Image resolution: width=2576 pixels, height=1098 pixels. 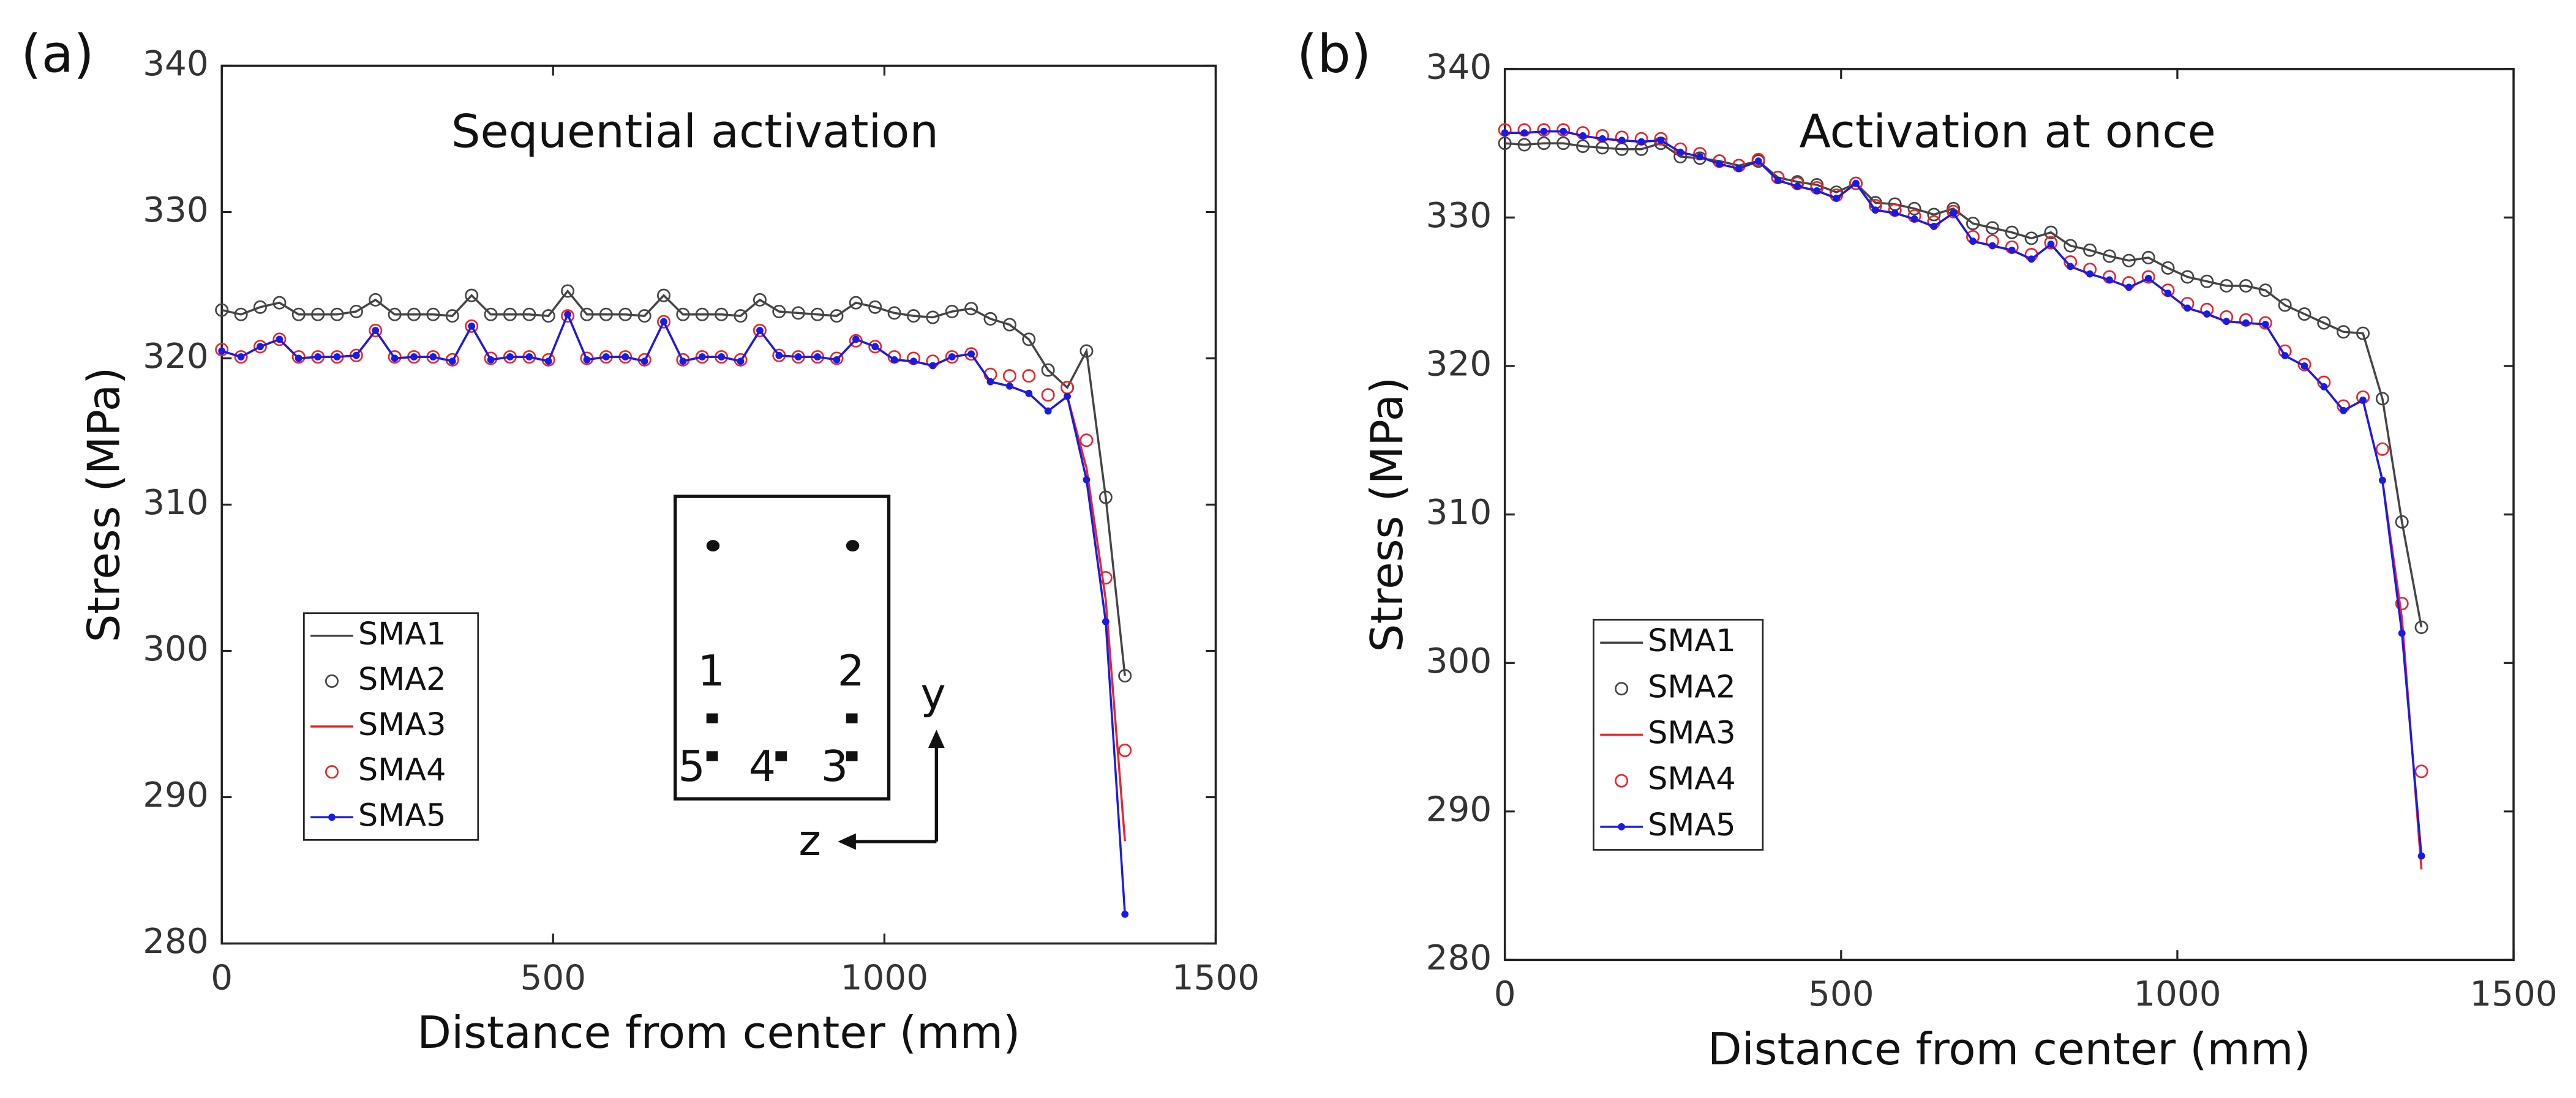 What do you see at coordinates (1622, 827) in the screenshot?
I see `legend-swatch` at bounding box center [1622, 827].